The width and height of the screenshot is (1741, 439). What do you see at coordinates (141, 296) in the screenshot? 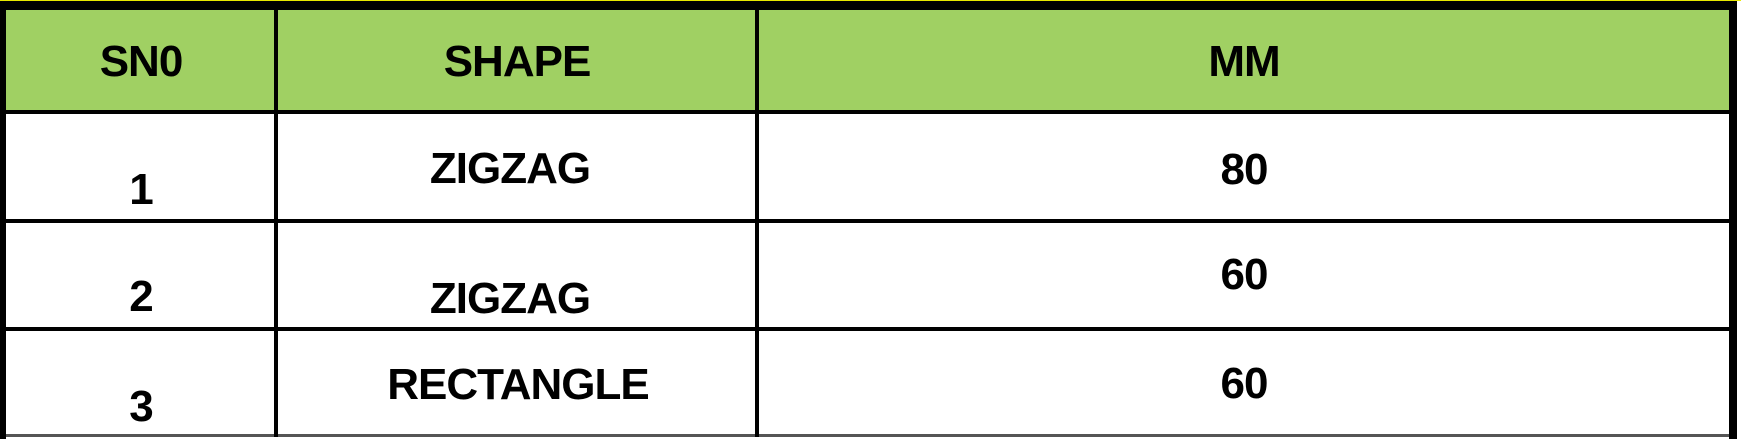
I see `row2-sno: 2` at bounding box center [141, 296].